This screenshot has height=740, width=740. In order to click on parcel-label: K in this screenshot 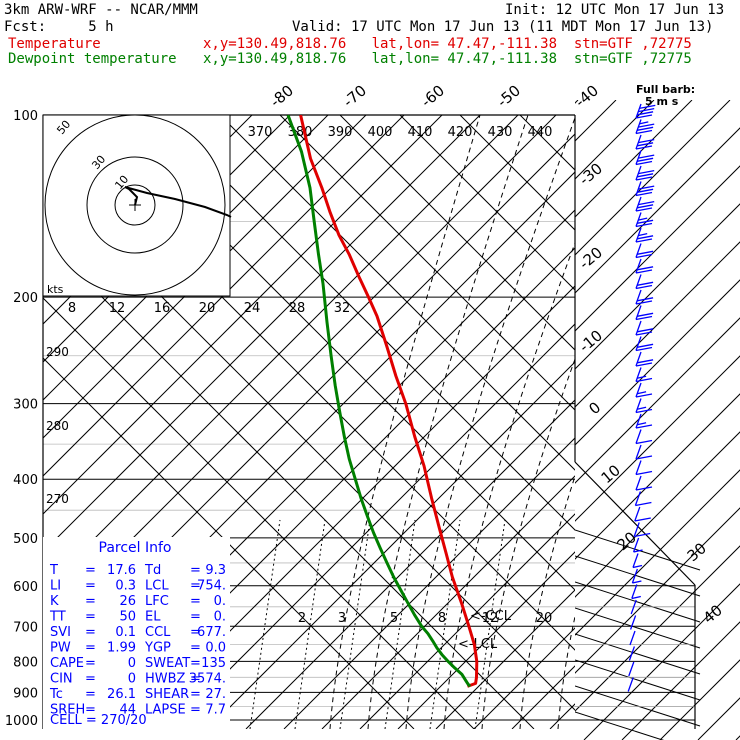, I will do `click(54, 601)`.